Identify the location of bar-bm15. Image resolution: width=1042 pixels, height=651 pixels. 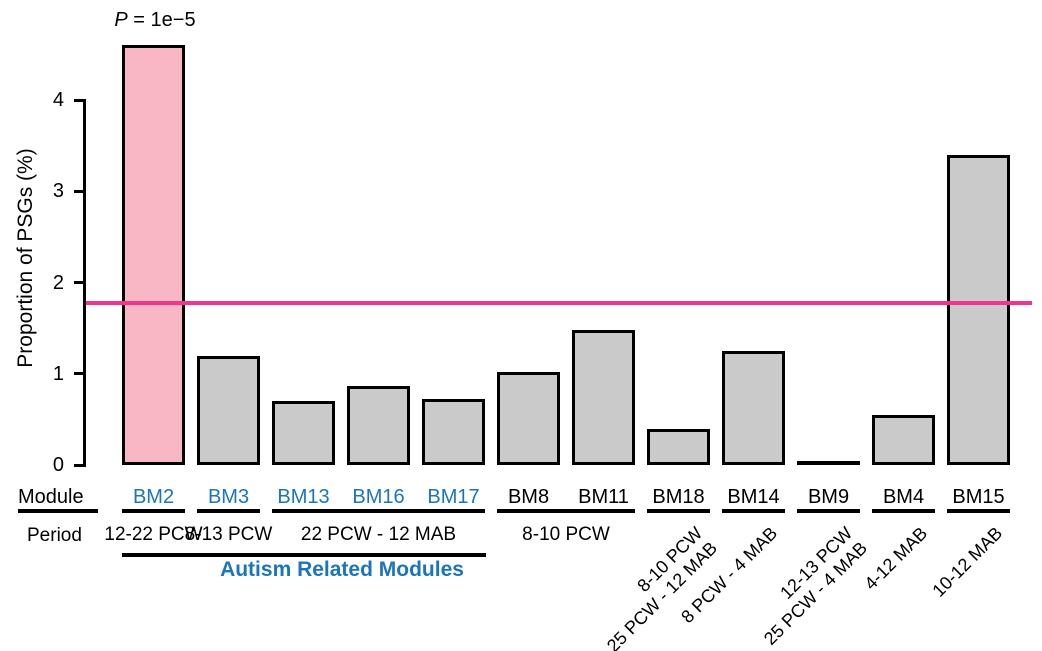
(978, 309).